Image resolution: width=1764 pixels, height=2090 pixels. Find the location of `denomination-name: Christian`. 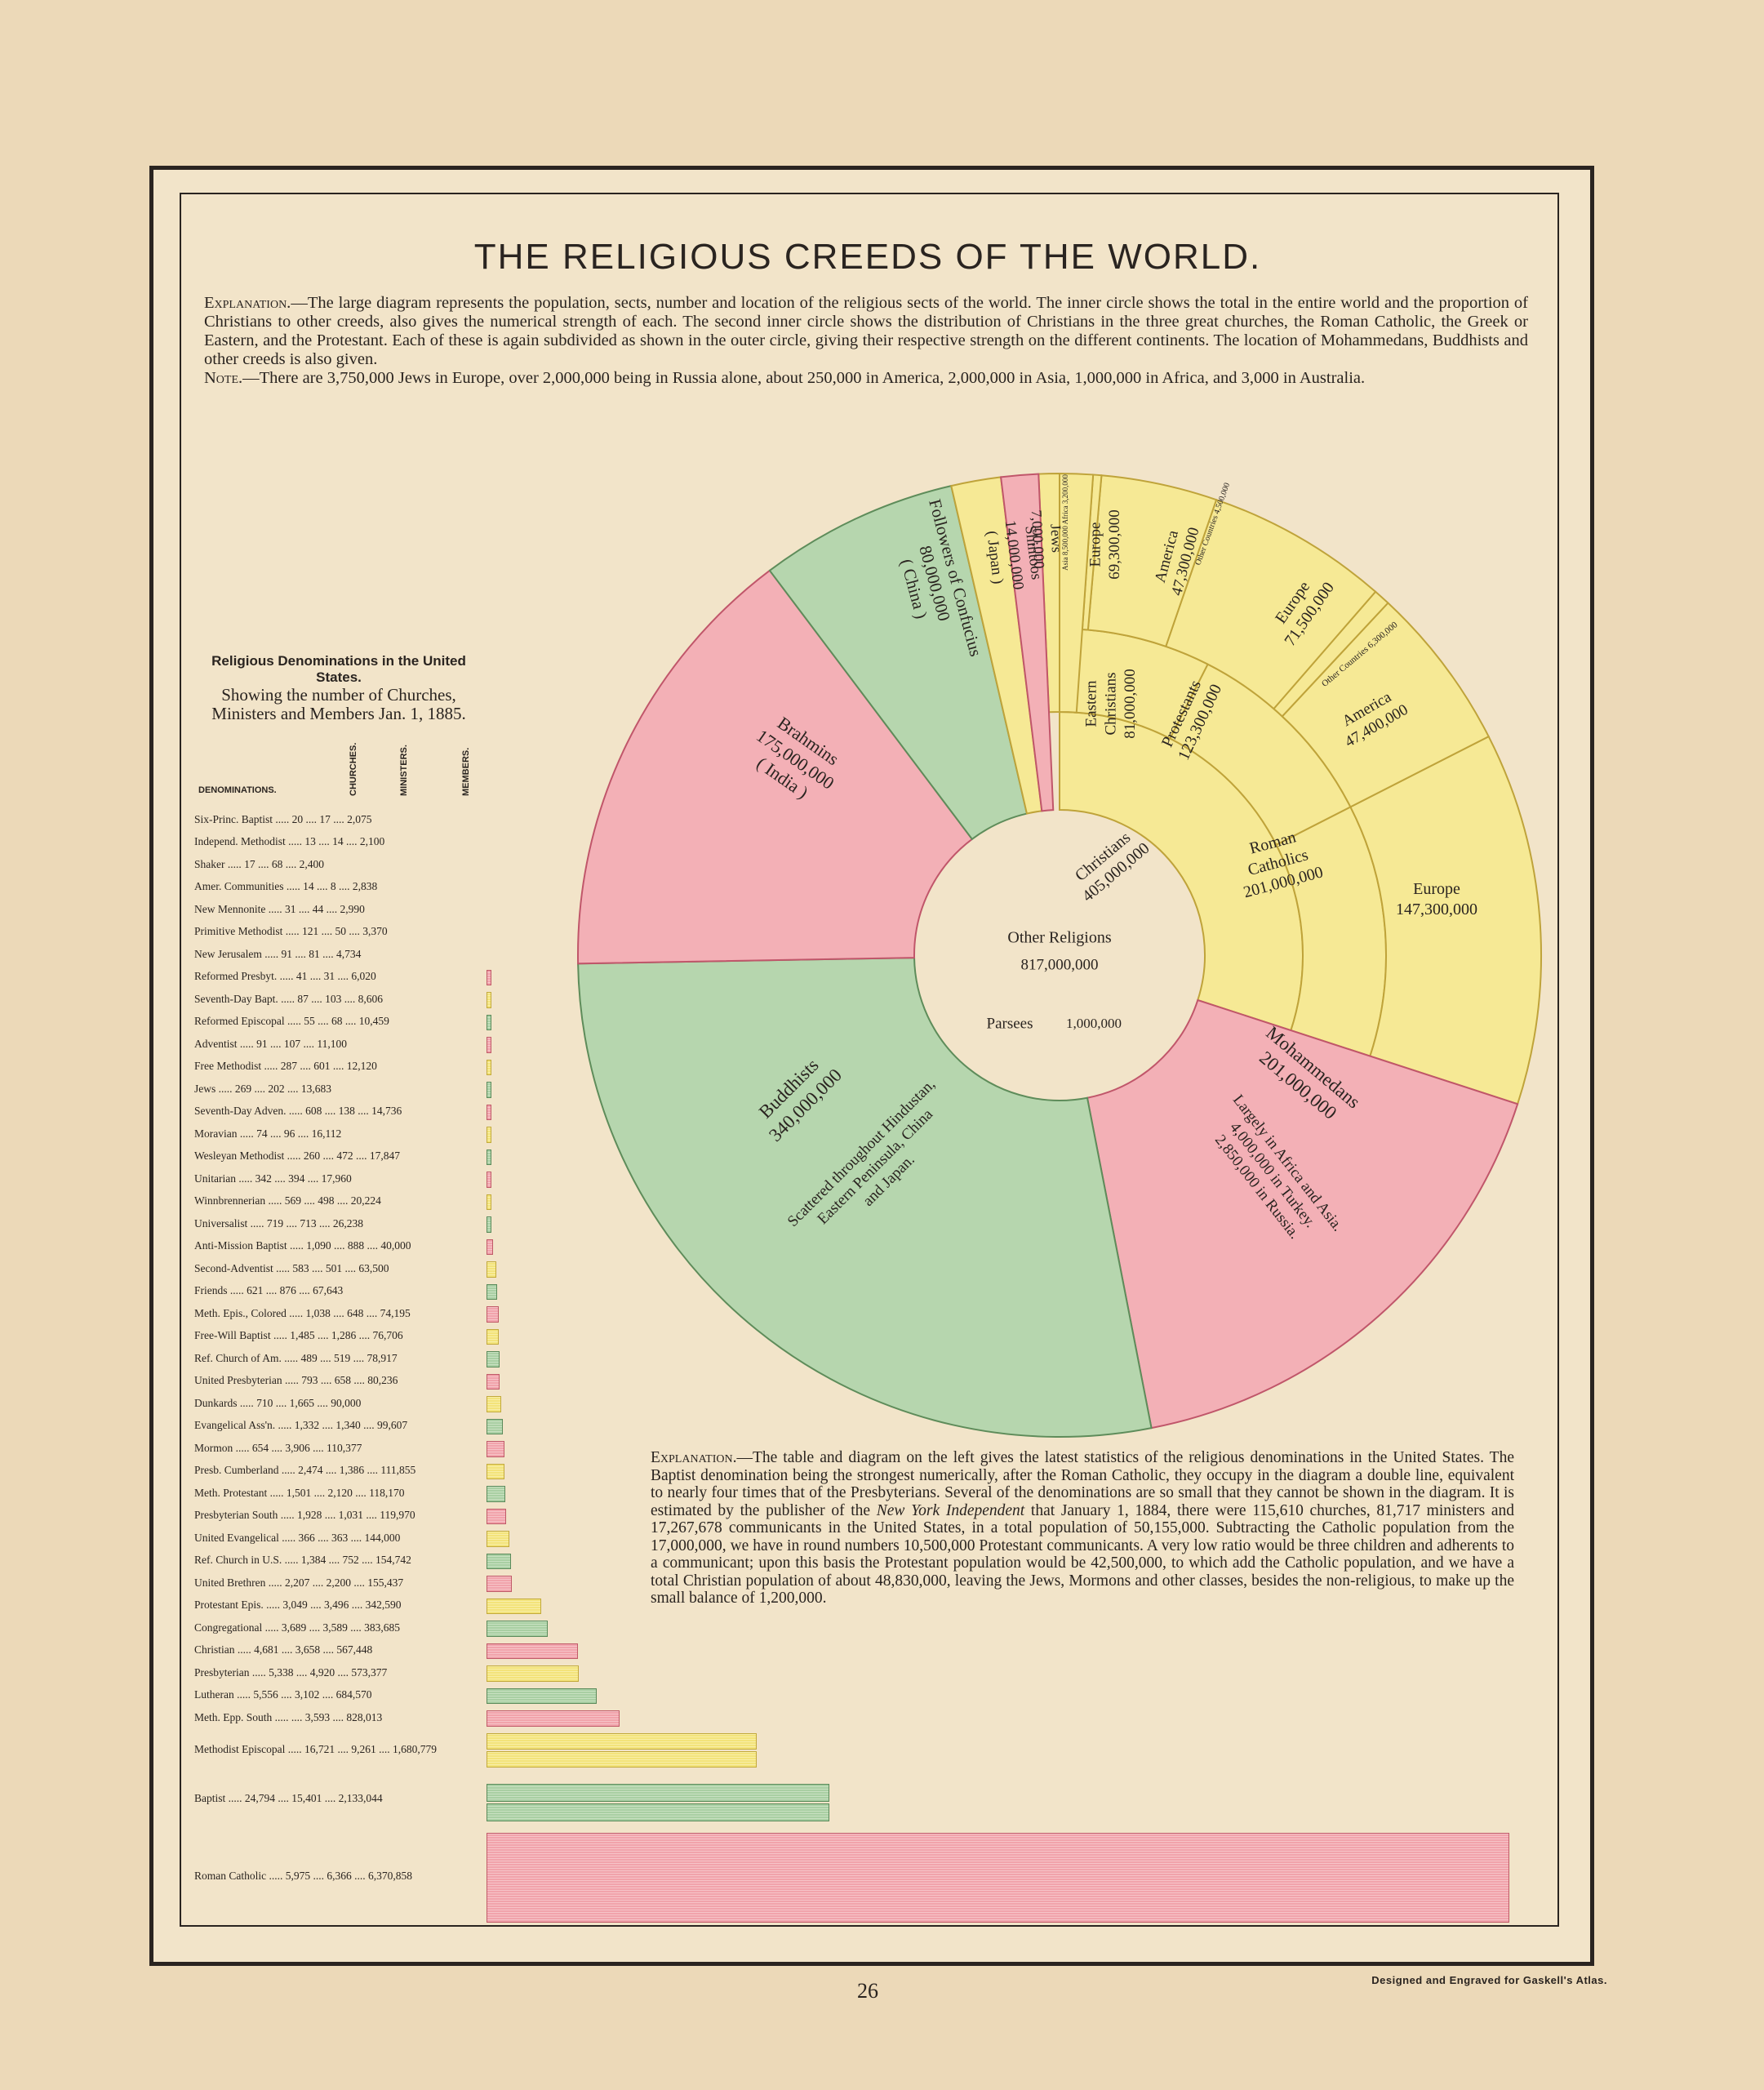

denomination-name: Christian is located at coordinates (214, 1649).